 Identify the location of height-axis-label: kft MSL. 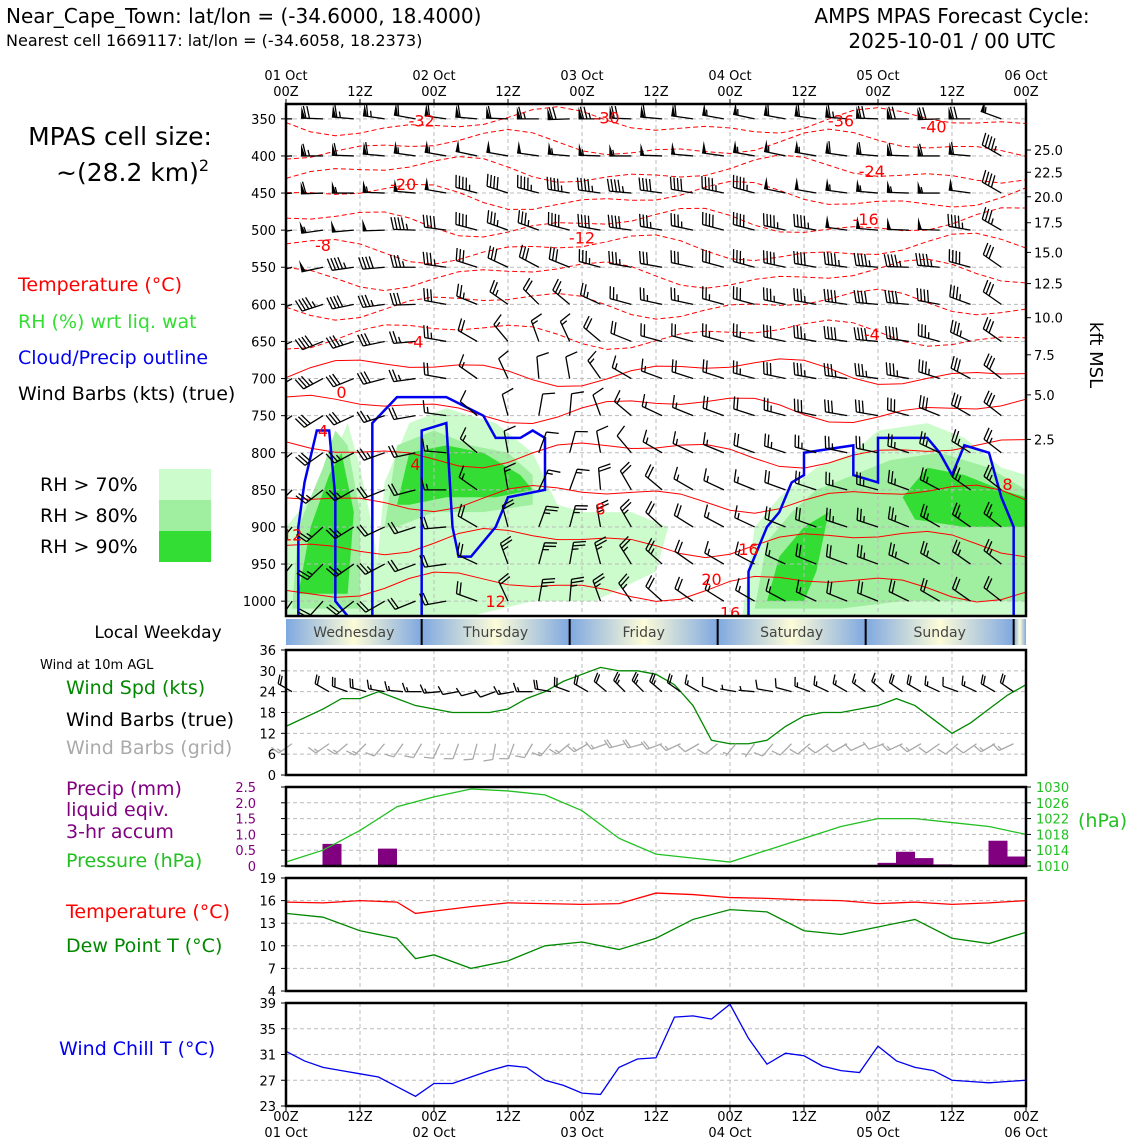
(1095, 355).